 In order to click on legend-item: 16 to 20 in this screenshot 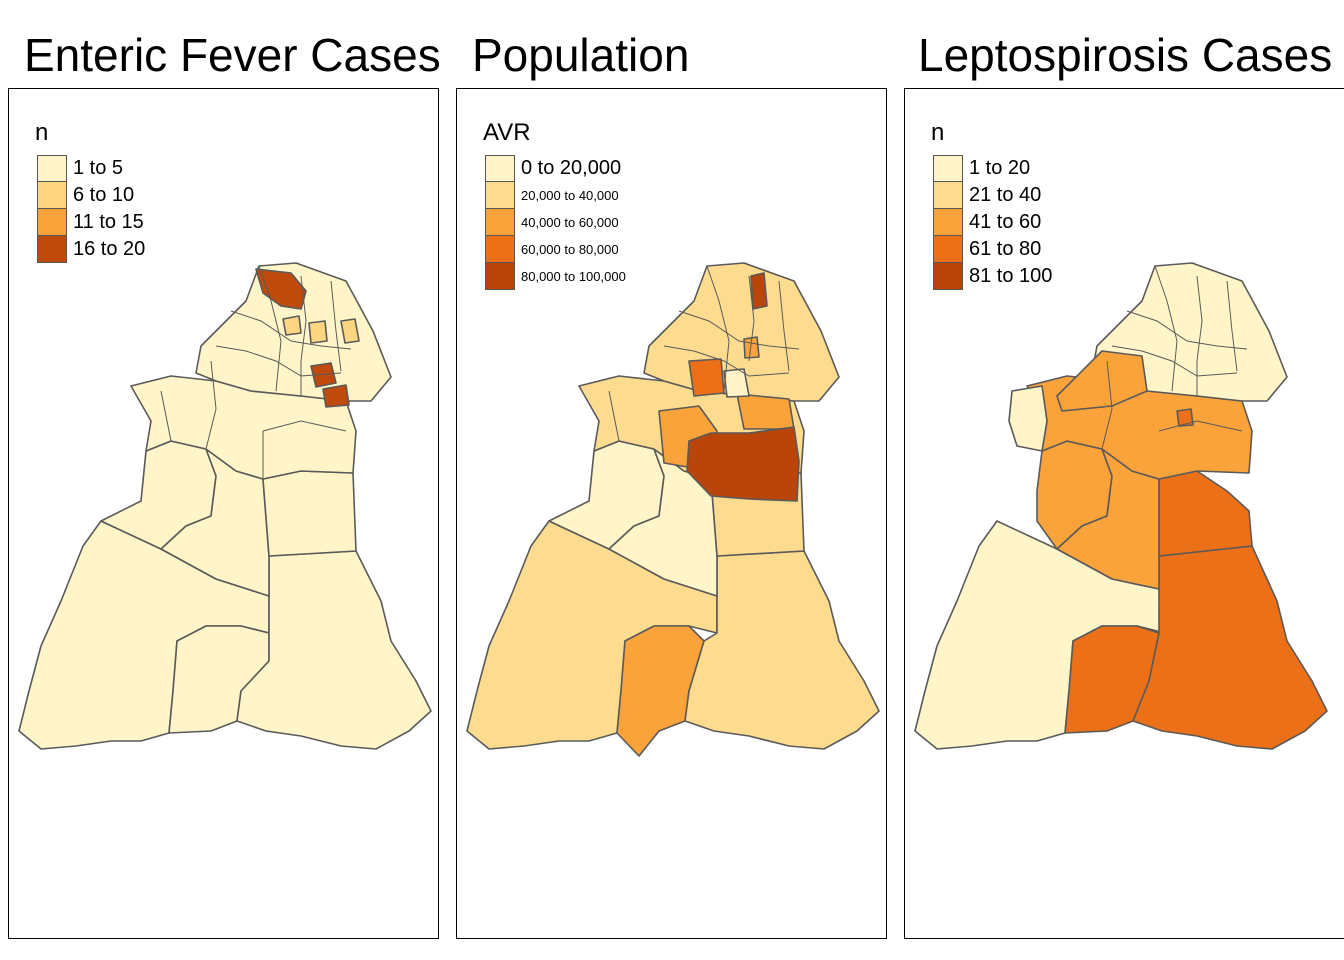, I will do `click(90, 249)`.